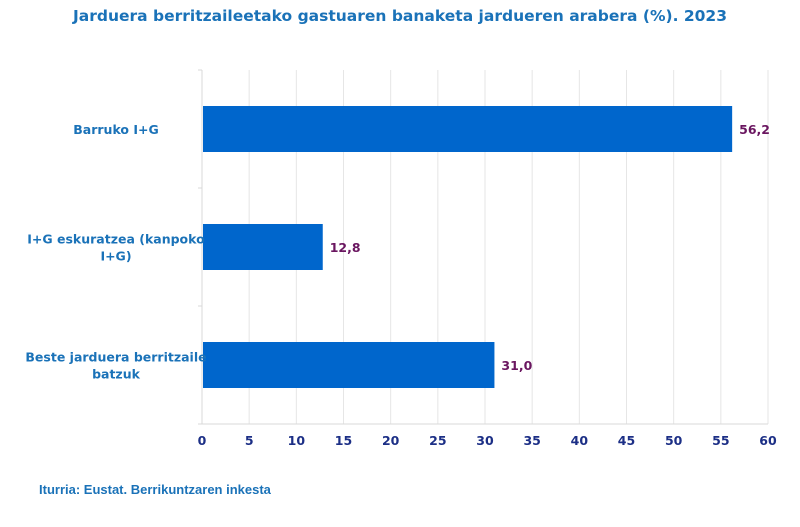 This screenshot has height=527, width=800. I want to click on category-label: Barruko I+G, so click(116, 129).